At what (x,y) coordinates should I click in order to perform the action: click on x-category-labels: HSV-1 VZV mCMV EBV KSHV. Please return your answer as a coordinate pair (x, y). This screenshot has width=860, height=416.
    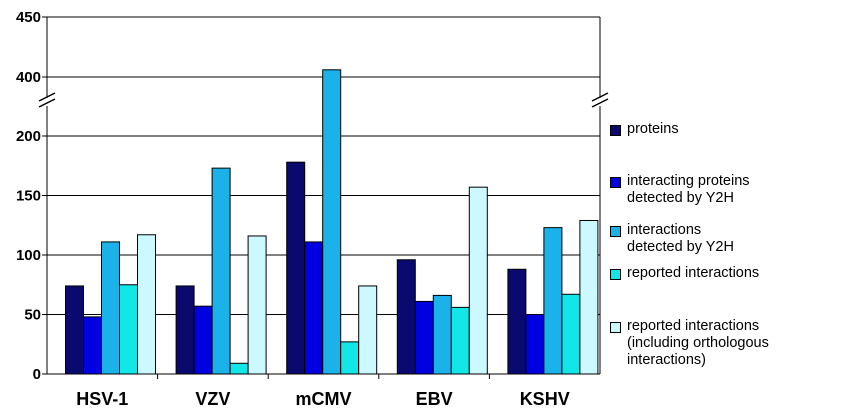
    Looking at the image, I should click on (322, 399).